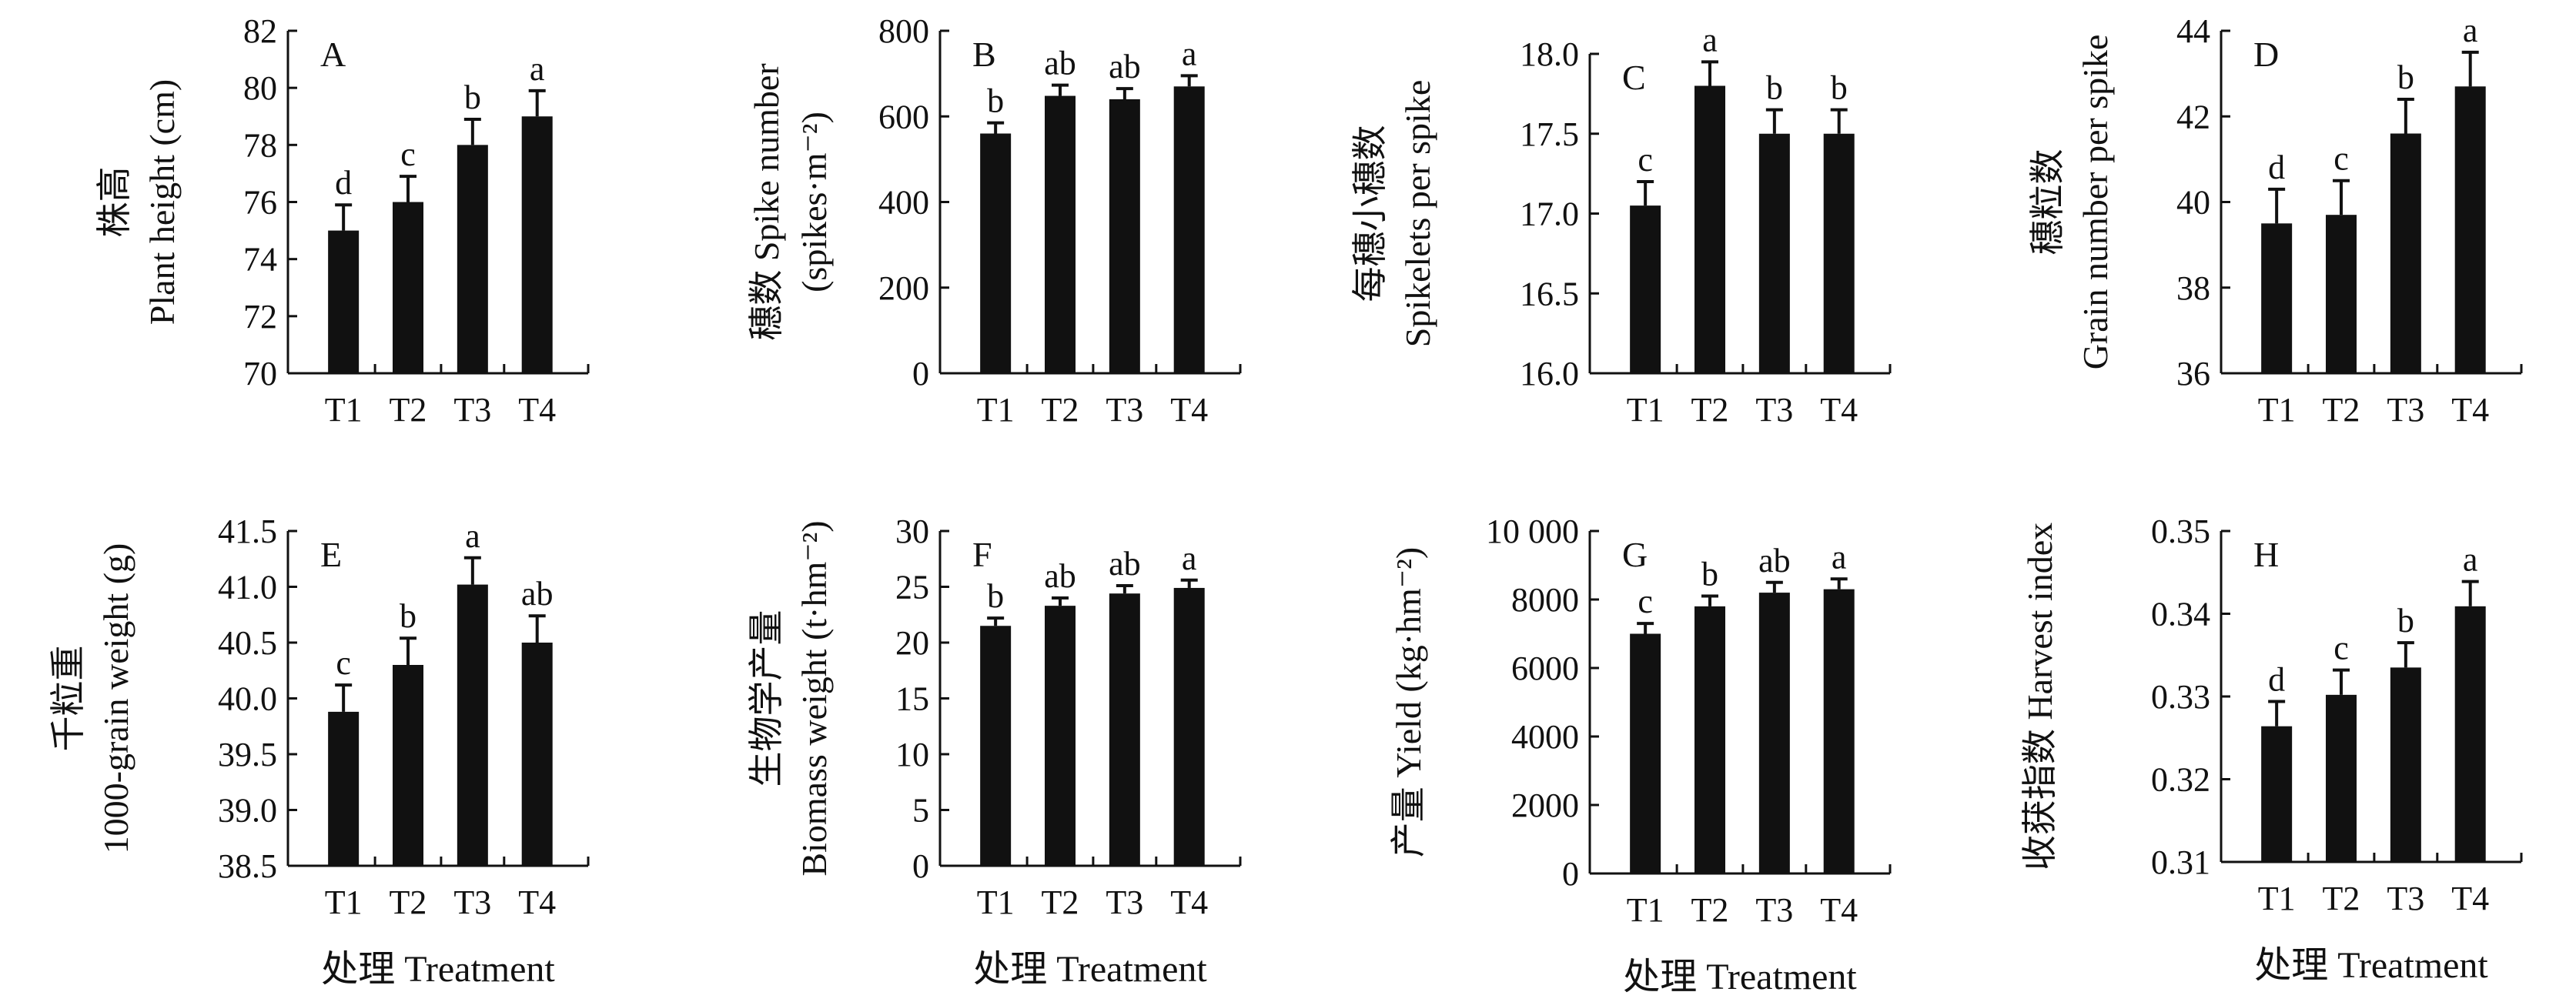  Describe the element at coordinates (248, 643) in the screenshot. I see `y-tick-label: 40.5` at that location.